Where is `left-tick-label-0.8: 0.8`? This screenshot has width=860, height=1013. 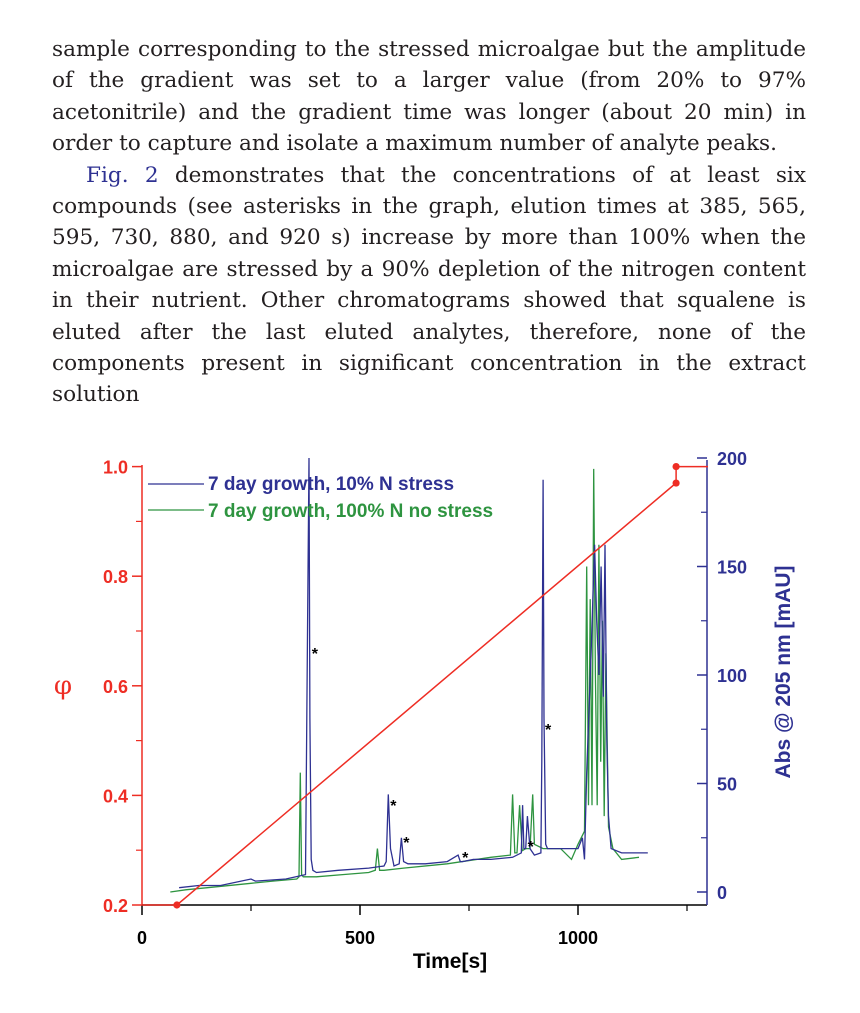
left-tick-label-0.8: 0.8 is located at coordinates (115, 577).